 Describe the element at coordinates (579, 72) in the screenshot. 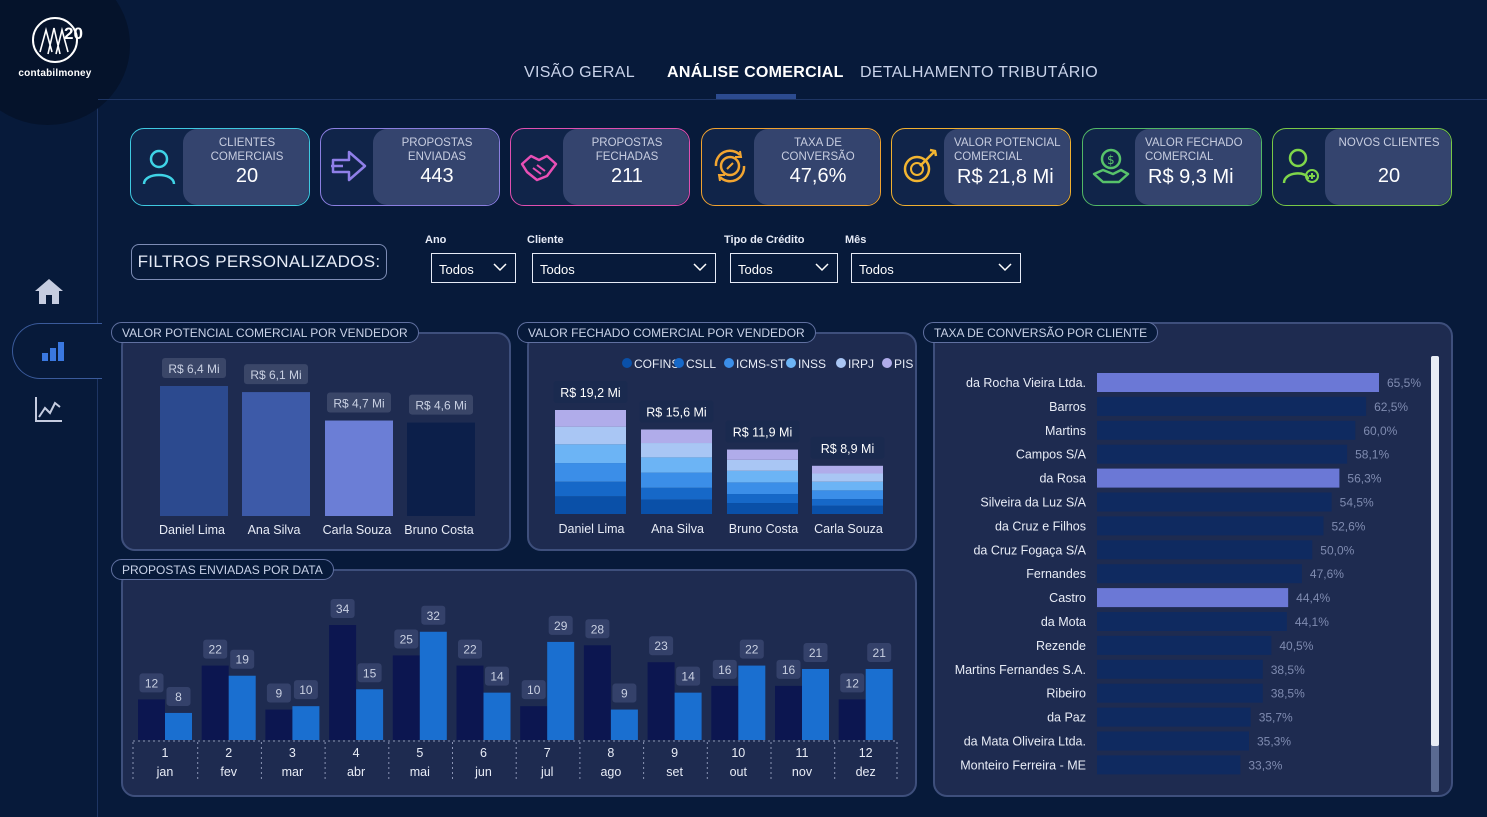

I see `tab-visao-geral: VISÃO GERAL` at that location.